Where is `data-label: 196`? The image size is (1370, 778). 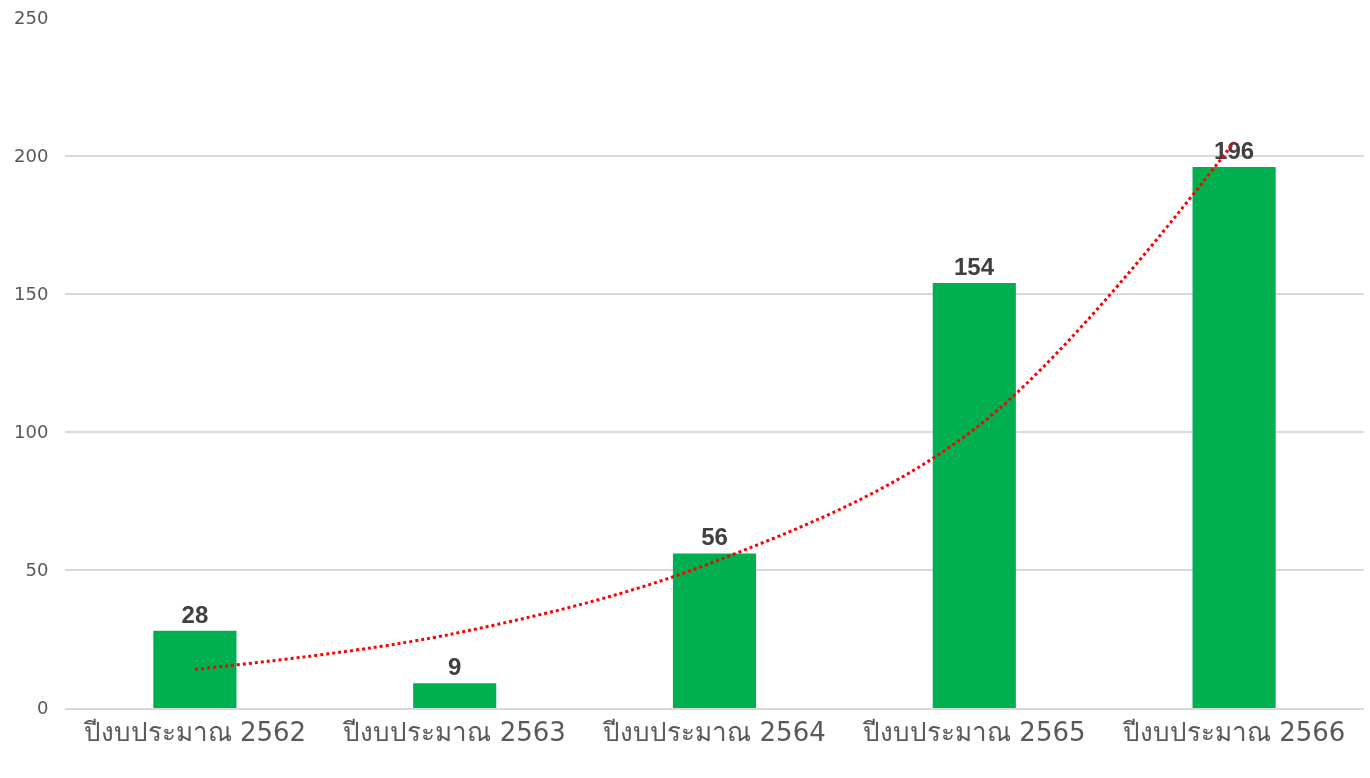
data-label: 196 is located at coordinates (1234, 151).